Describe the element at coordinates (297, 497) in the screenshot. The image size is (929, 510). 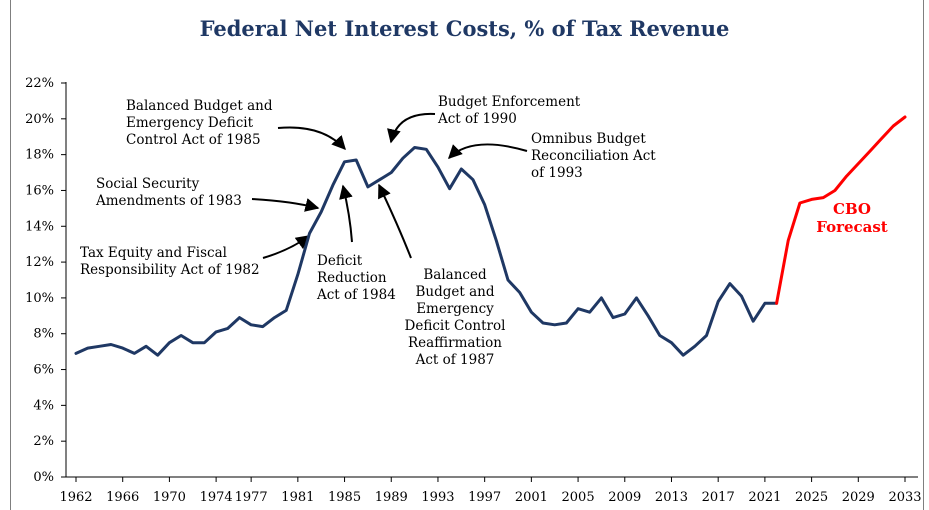
I see `x-tick-label: 1981` at that location.